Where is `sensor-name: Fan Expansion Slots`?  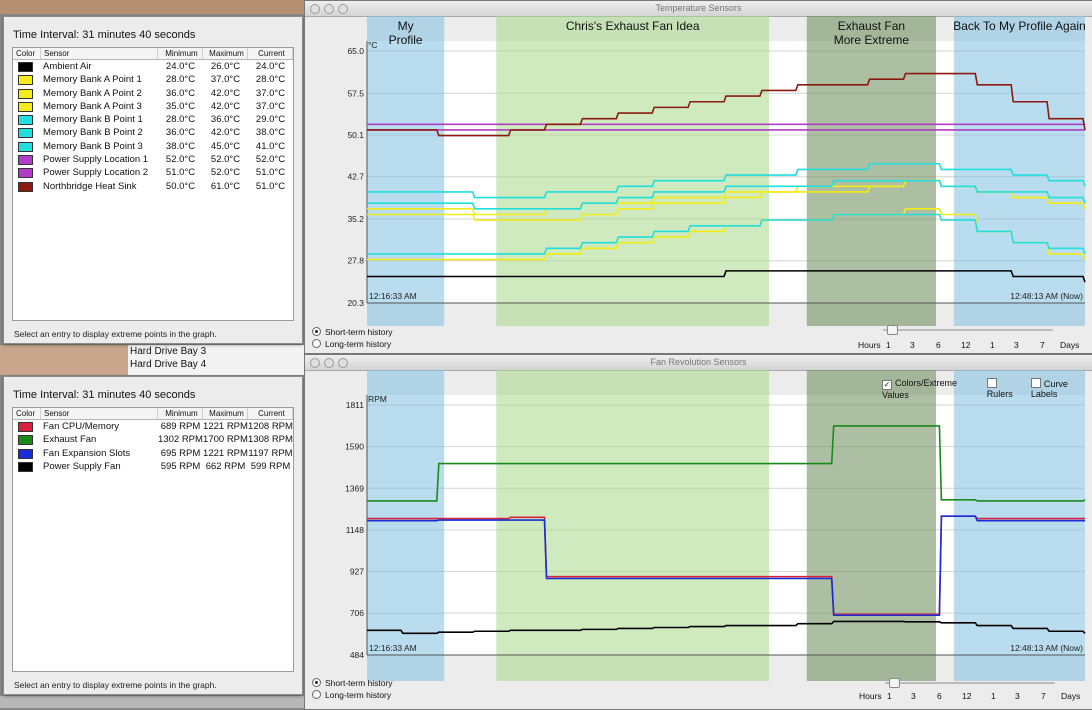 sensor-name: Fan Expansion Slots is located at coordinates (87, 453).